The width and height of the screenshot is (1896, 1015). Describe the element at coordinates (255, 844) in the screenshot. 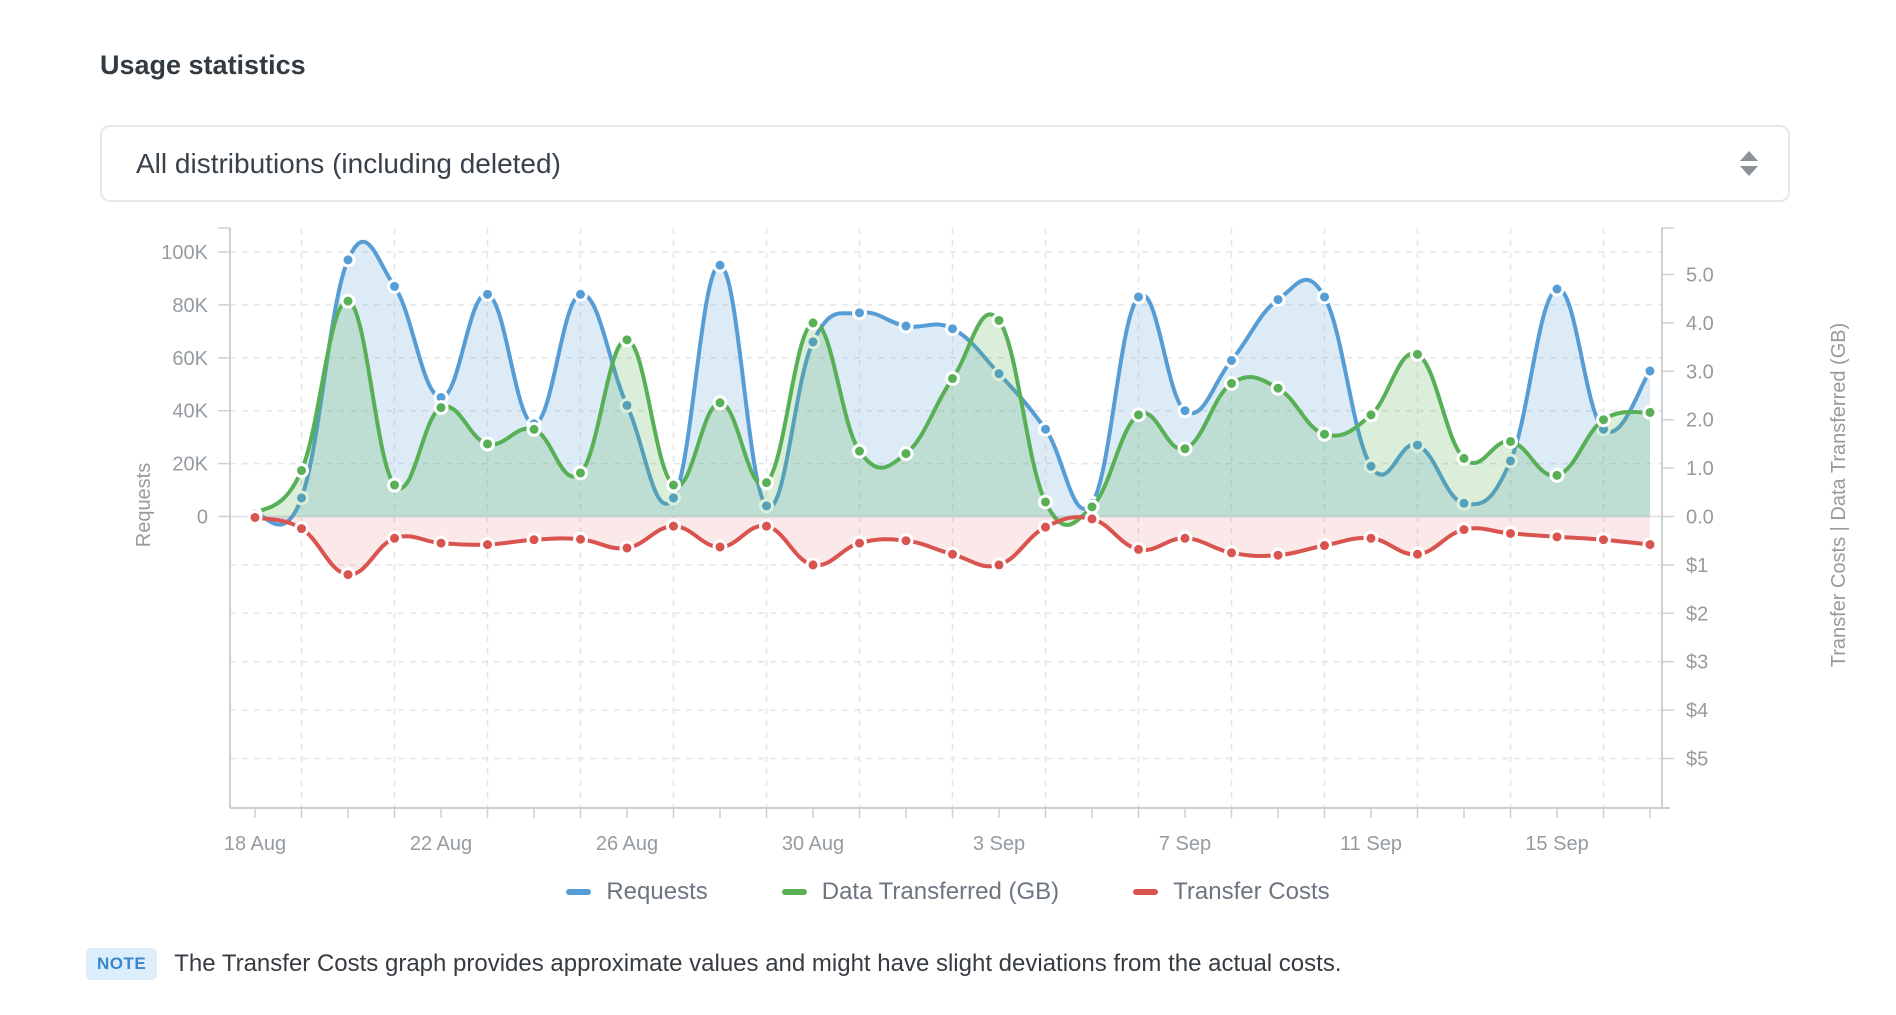

I see `svg-text: 18 Aug` at that location.